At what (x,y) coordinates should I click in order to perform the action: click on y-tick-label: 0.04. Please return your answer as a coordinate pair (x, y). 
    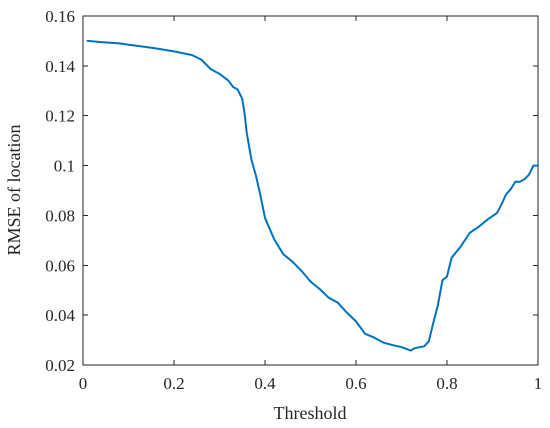
    Looking at the image, I should click on (60, 315).